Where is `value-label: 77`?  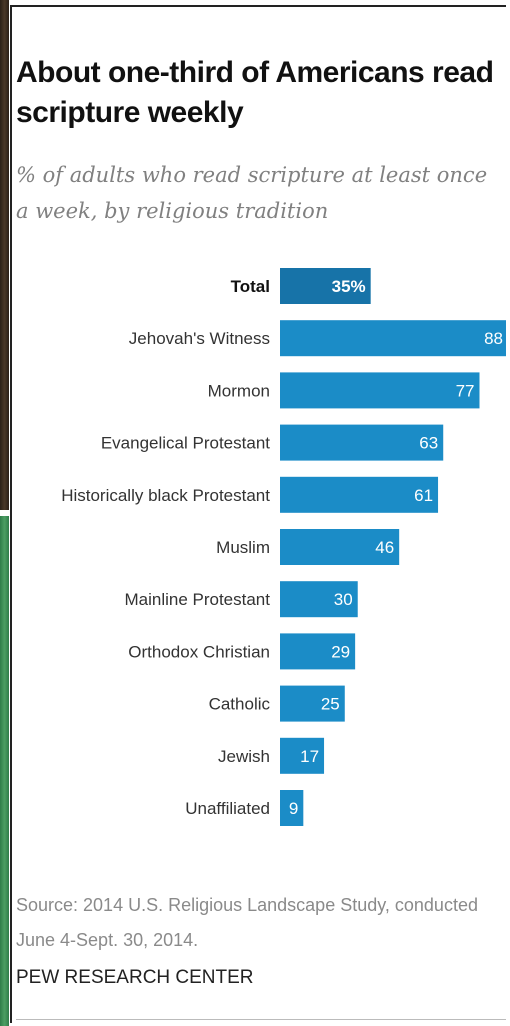
value-label: 77 is located at coordinates (465, 390).